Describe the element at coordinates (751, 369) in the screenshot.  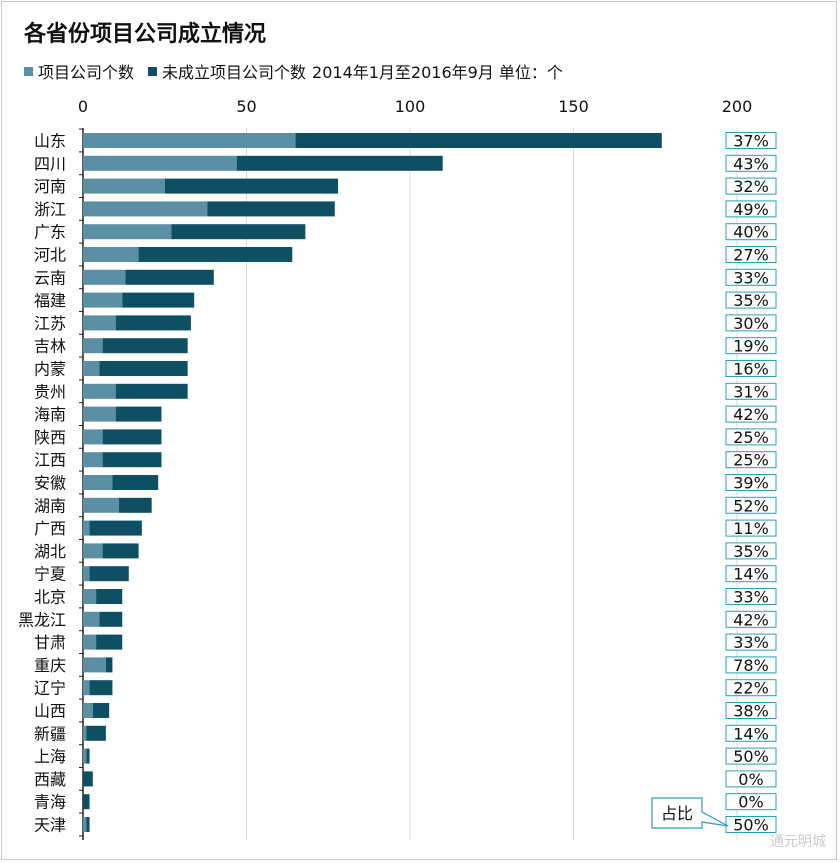
I see `ratio-label: 16%` at that location.